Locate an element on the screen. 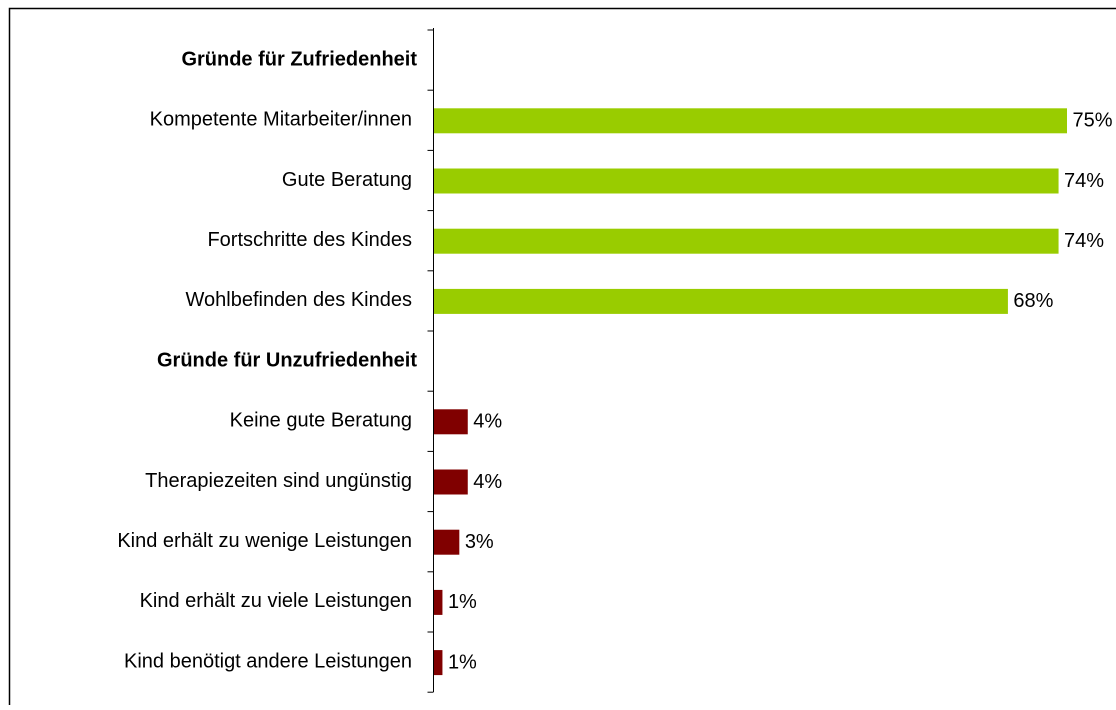  category-label: Therapiezeiten sind ungünstig is located at coordinates (278, 481).